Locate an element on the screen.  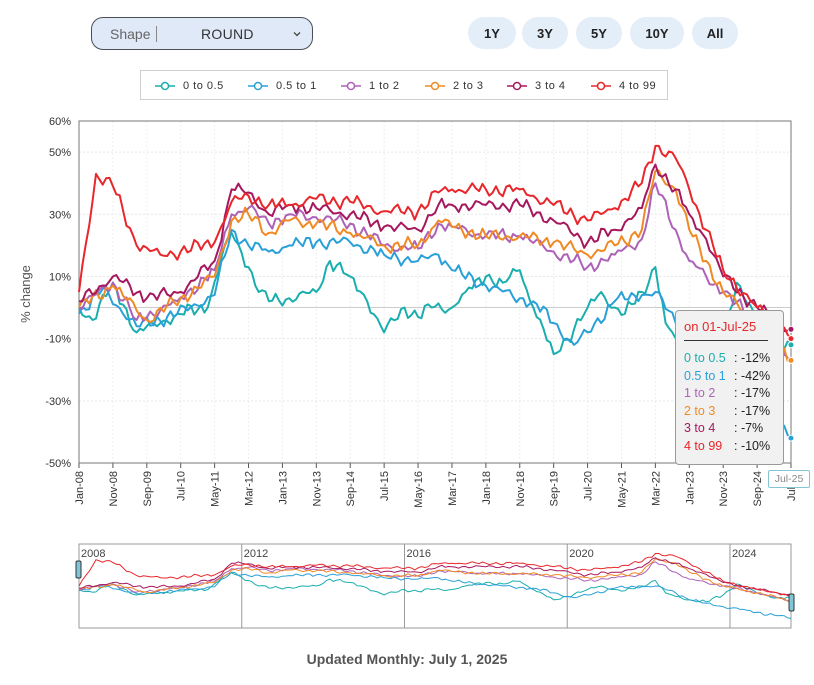
x-tick-label: Mar-17 is located at coordinates (453, 488).